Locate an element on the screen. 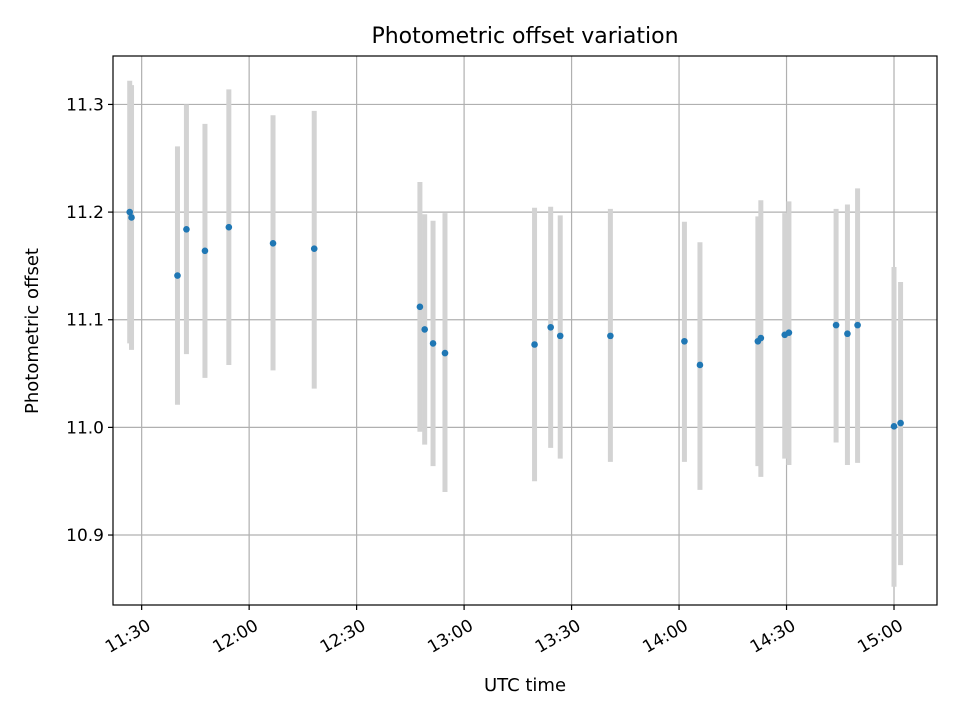  x-axis-label: UTC time is located at coordinates (525, 685).